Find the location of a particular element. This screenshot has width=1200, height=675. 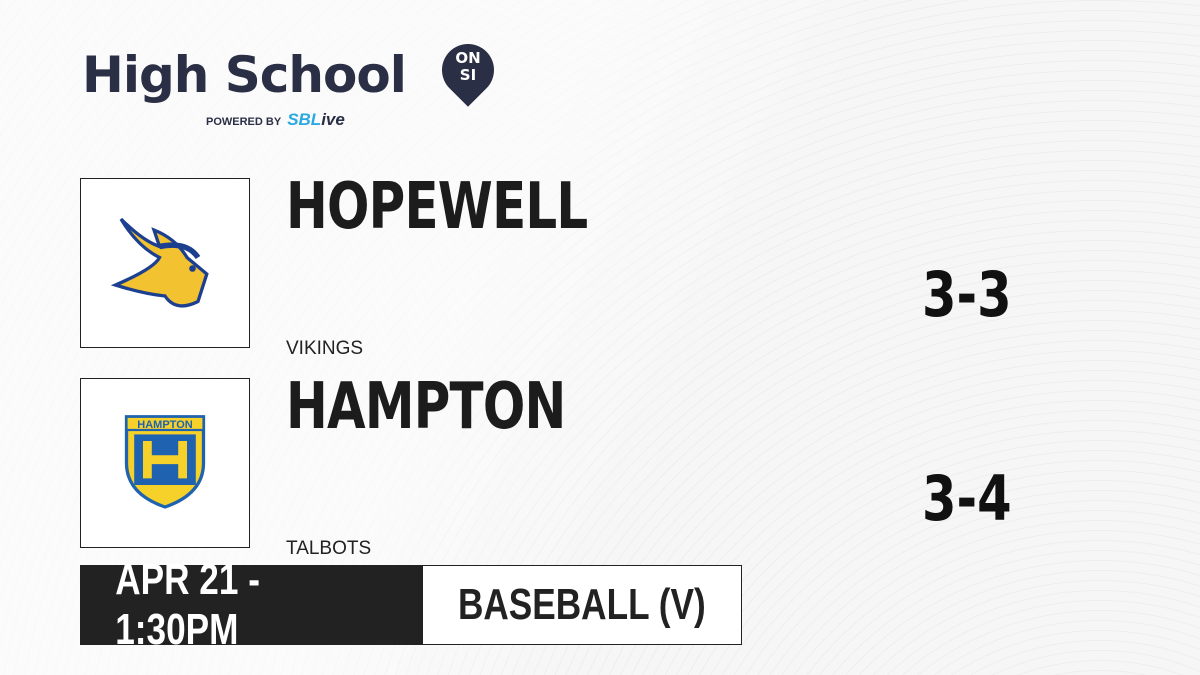

hopewell-logo-box is located at coordinates (165, 263).